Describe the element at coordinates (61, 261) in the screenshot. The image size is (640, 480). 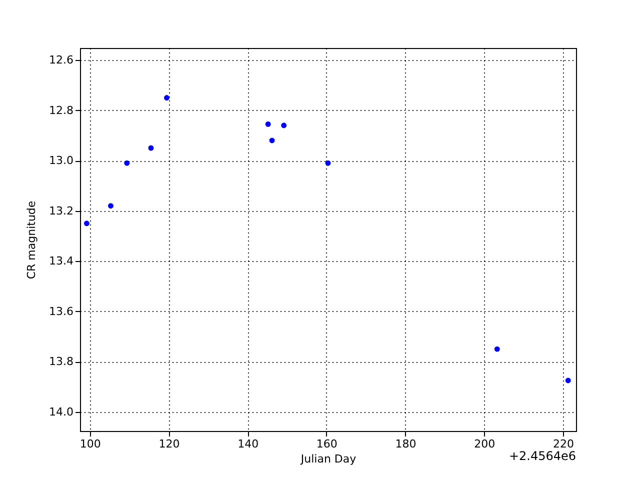
I see `y-tick-label: 13.4` at that location.